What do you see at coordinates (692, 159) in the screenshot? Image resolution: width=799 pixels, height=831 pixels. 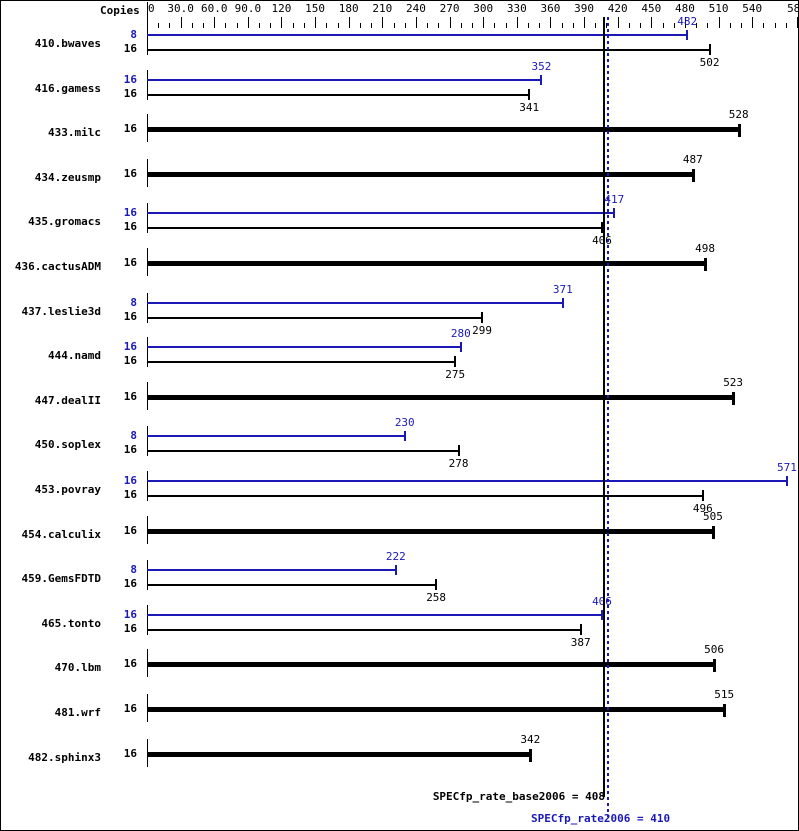 I see `base-bar-value: 487` at bounding box center [692, 159].